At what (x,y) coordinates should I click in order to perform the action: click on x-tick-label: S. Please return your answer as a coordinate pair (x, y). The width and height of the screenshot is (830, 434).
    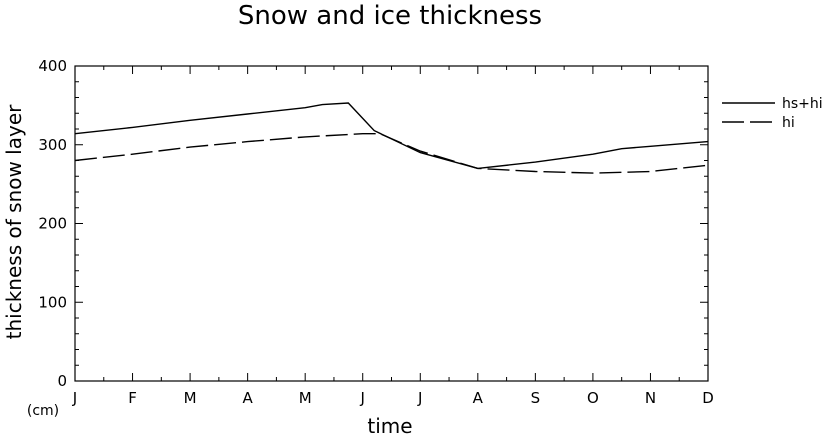
    Looking at the image, I should click on (536, 398).